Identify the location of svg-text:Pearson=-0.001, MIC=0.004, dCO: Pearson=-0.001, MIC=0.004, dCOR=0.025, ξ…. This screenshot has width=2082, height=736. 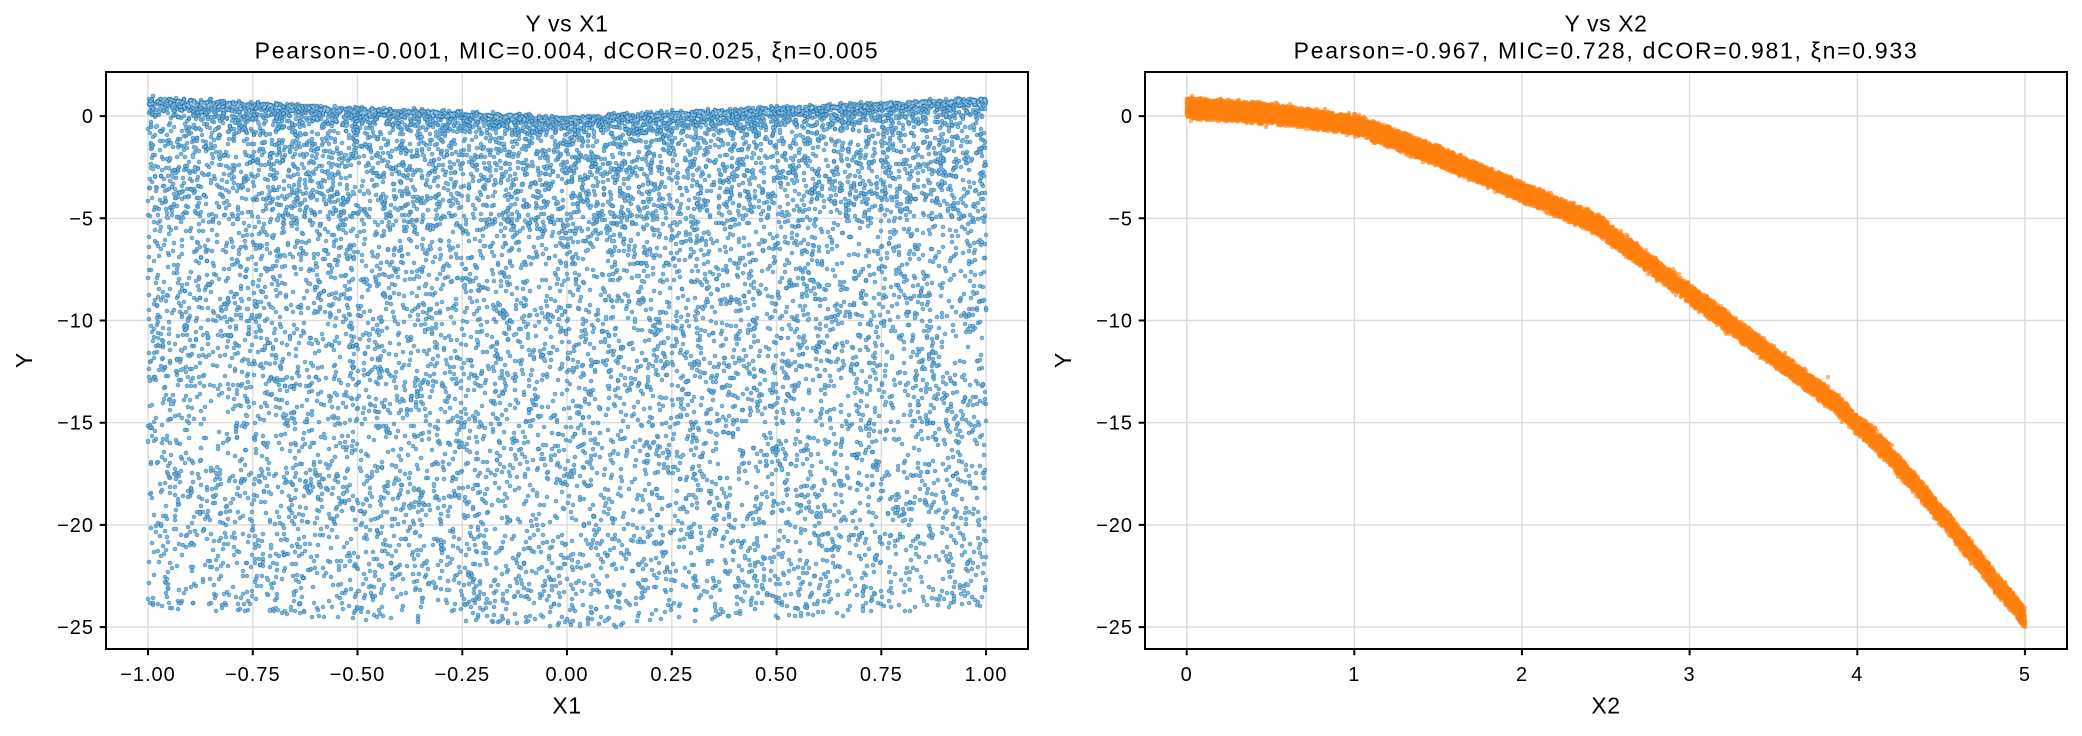
(567, 51).